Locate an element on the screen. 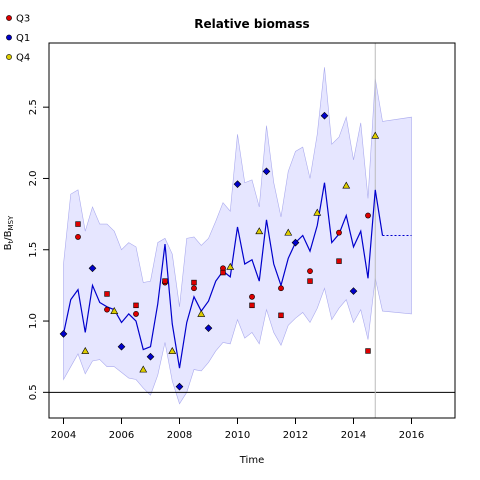 This screenshot has height=480, width=480. legend-marker-q3 is located at coordinates (9, 18).